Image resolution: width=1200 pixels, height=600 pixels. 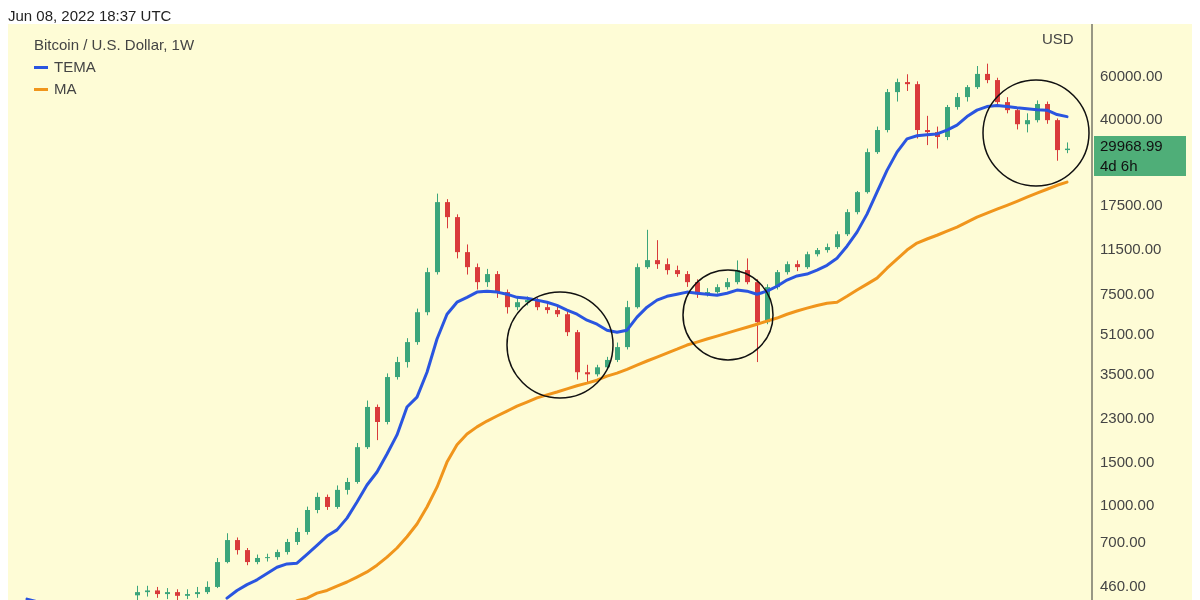 What do you see at coordinates (1127, 334) in the screenshot?
I see `y-tick-label: 5100.00` at bounding box center [1127, 334].